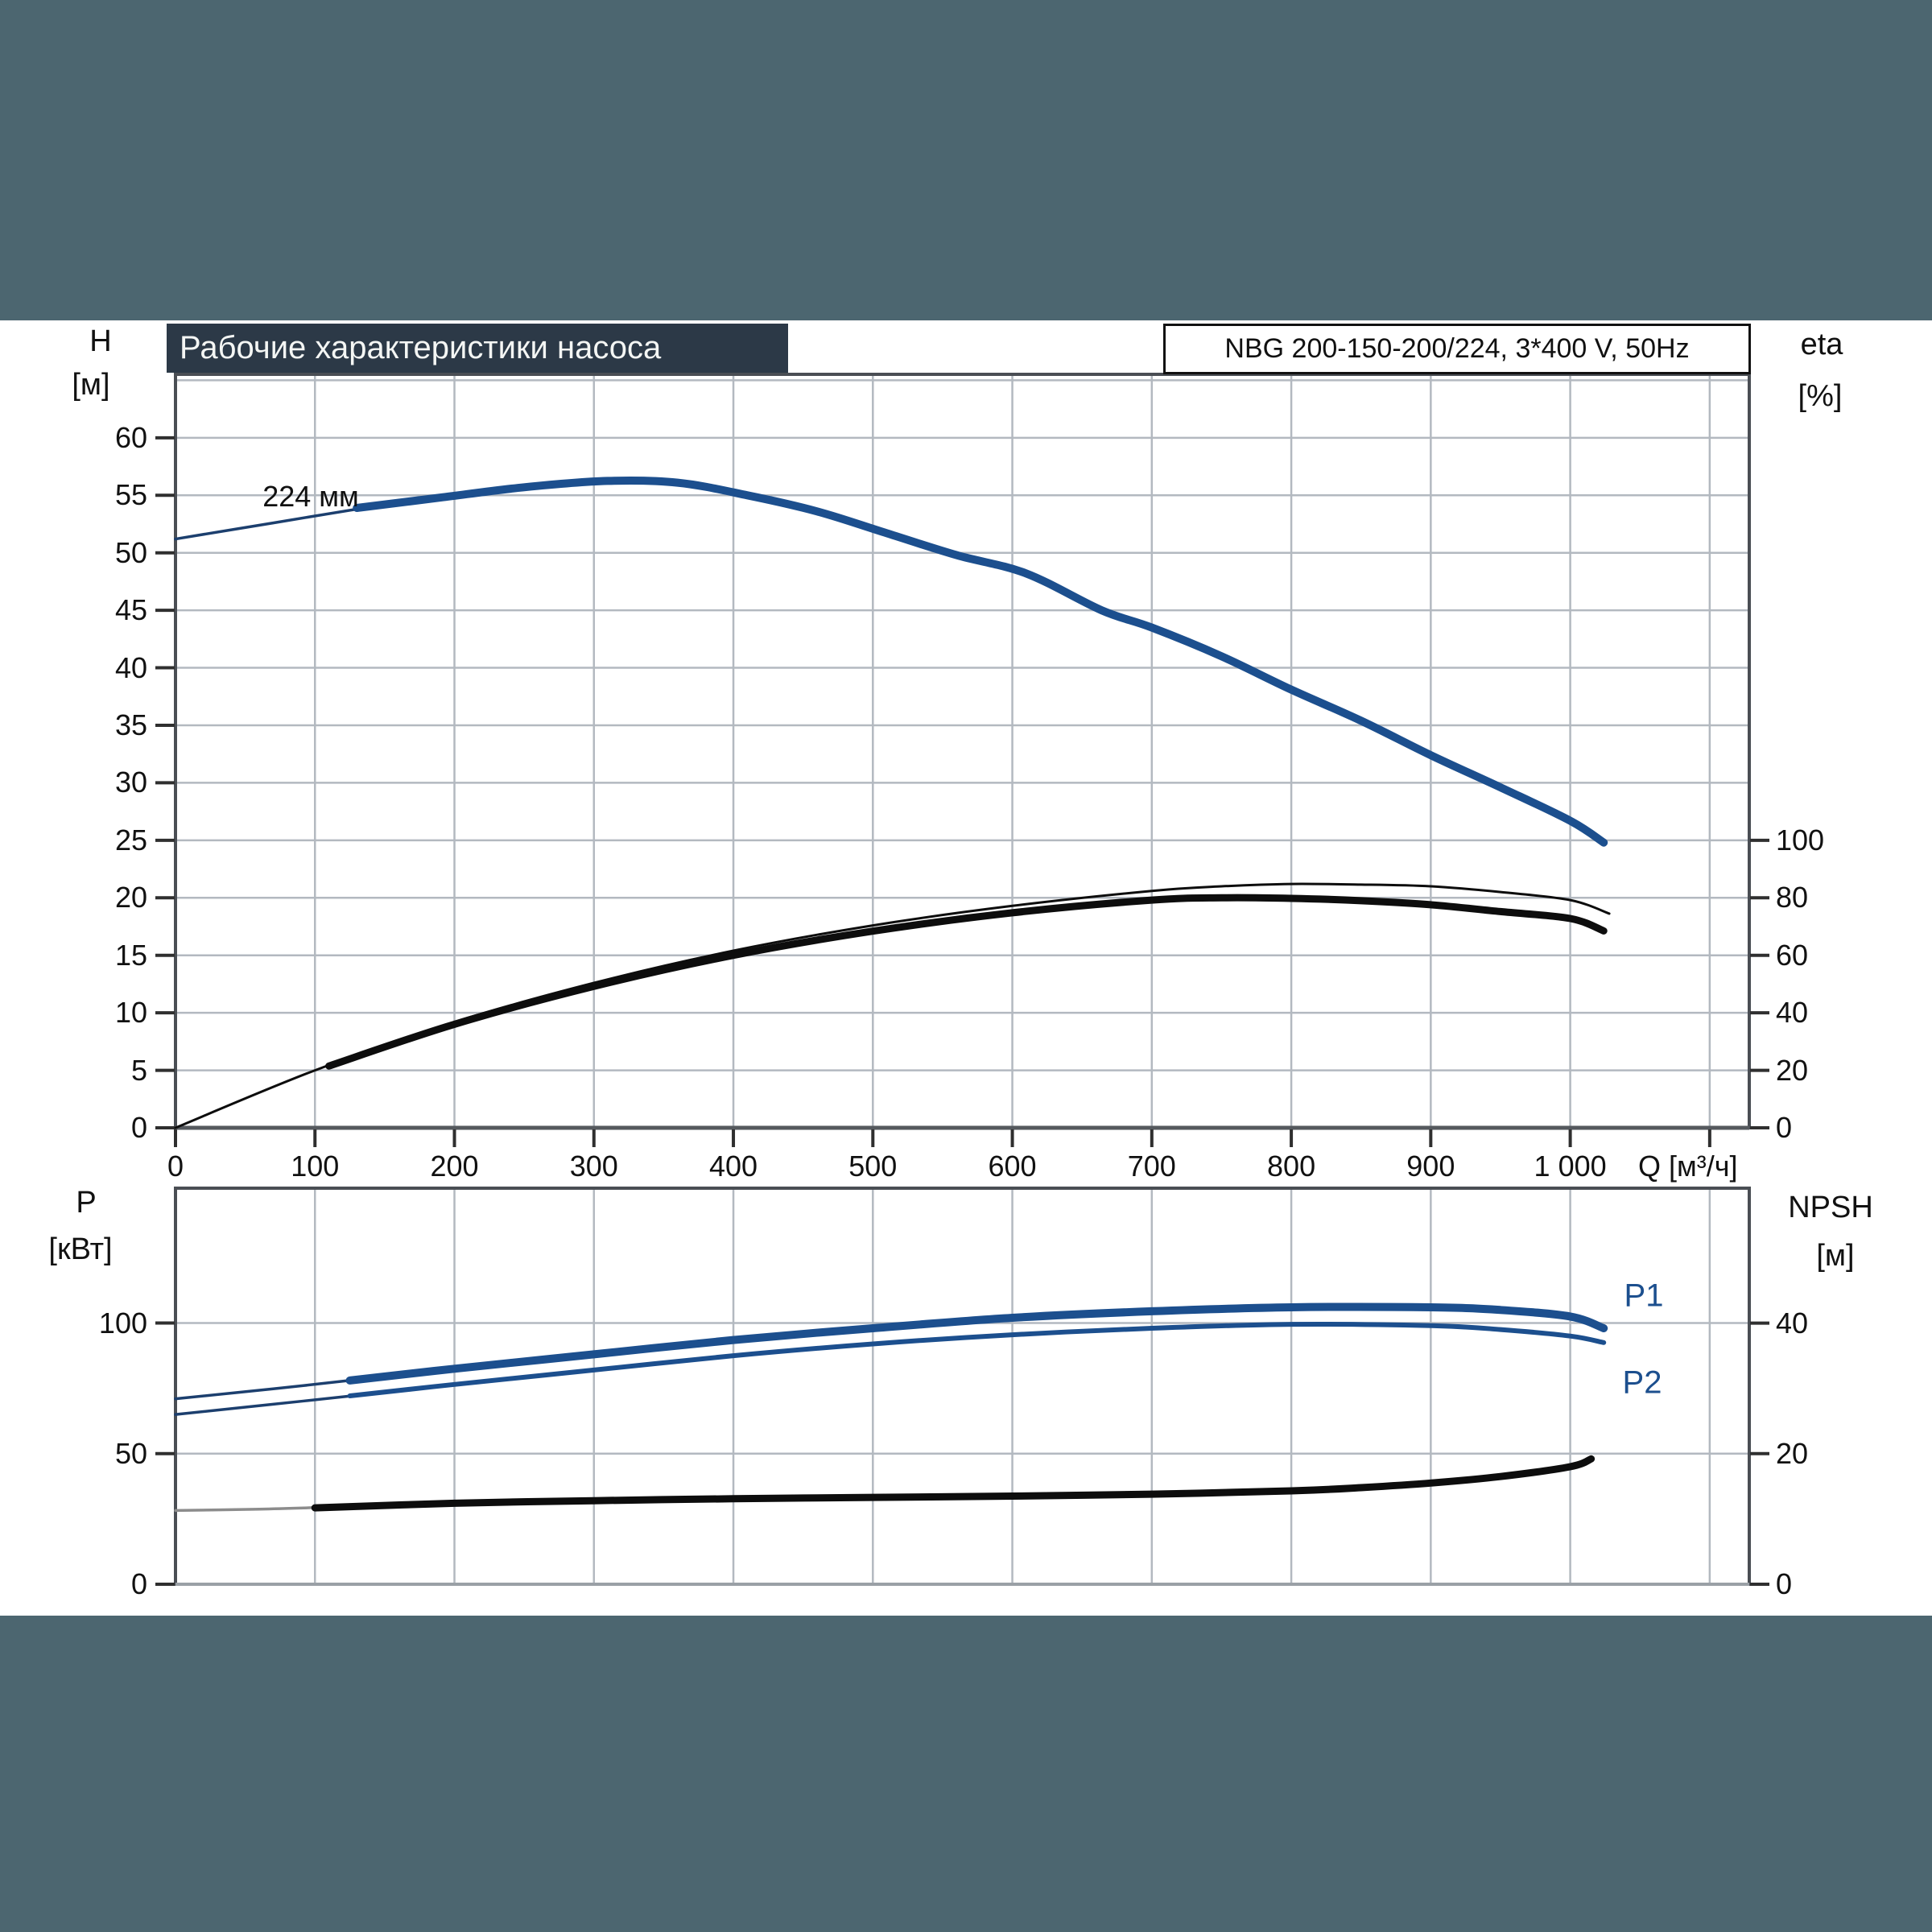  What do you see at coordinates (1792, 955) in the screenshot?
I see `eta-axis-tick-label: 60` at bounding box center [1792, 955].